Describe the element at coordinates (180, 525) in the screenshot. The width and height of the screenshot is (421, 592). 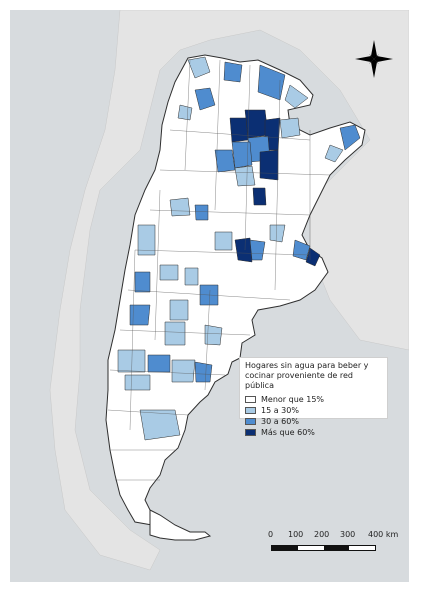
I see `tierra-del-fuego` at that location.